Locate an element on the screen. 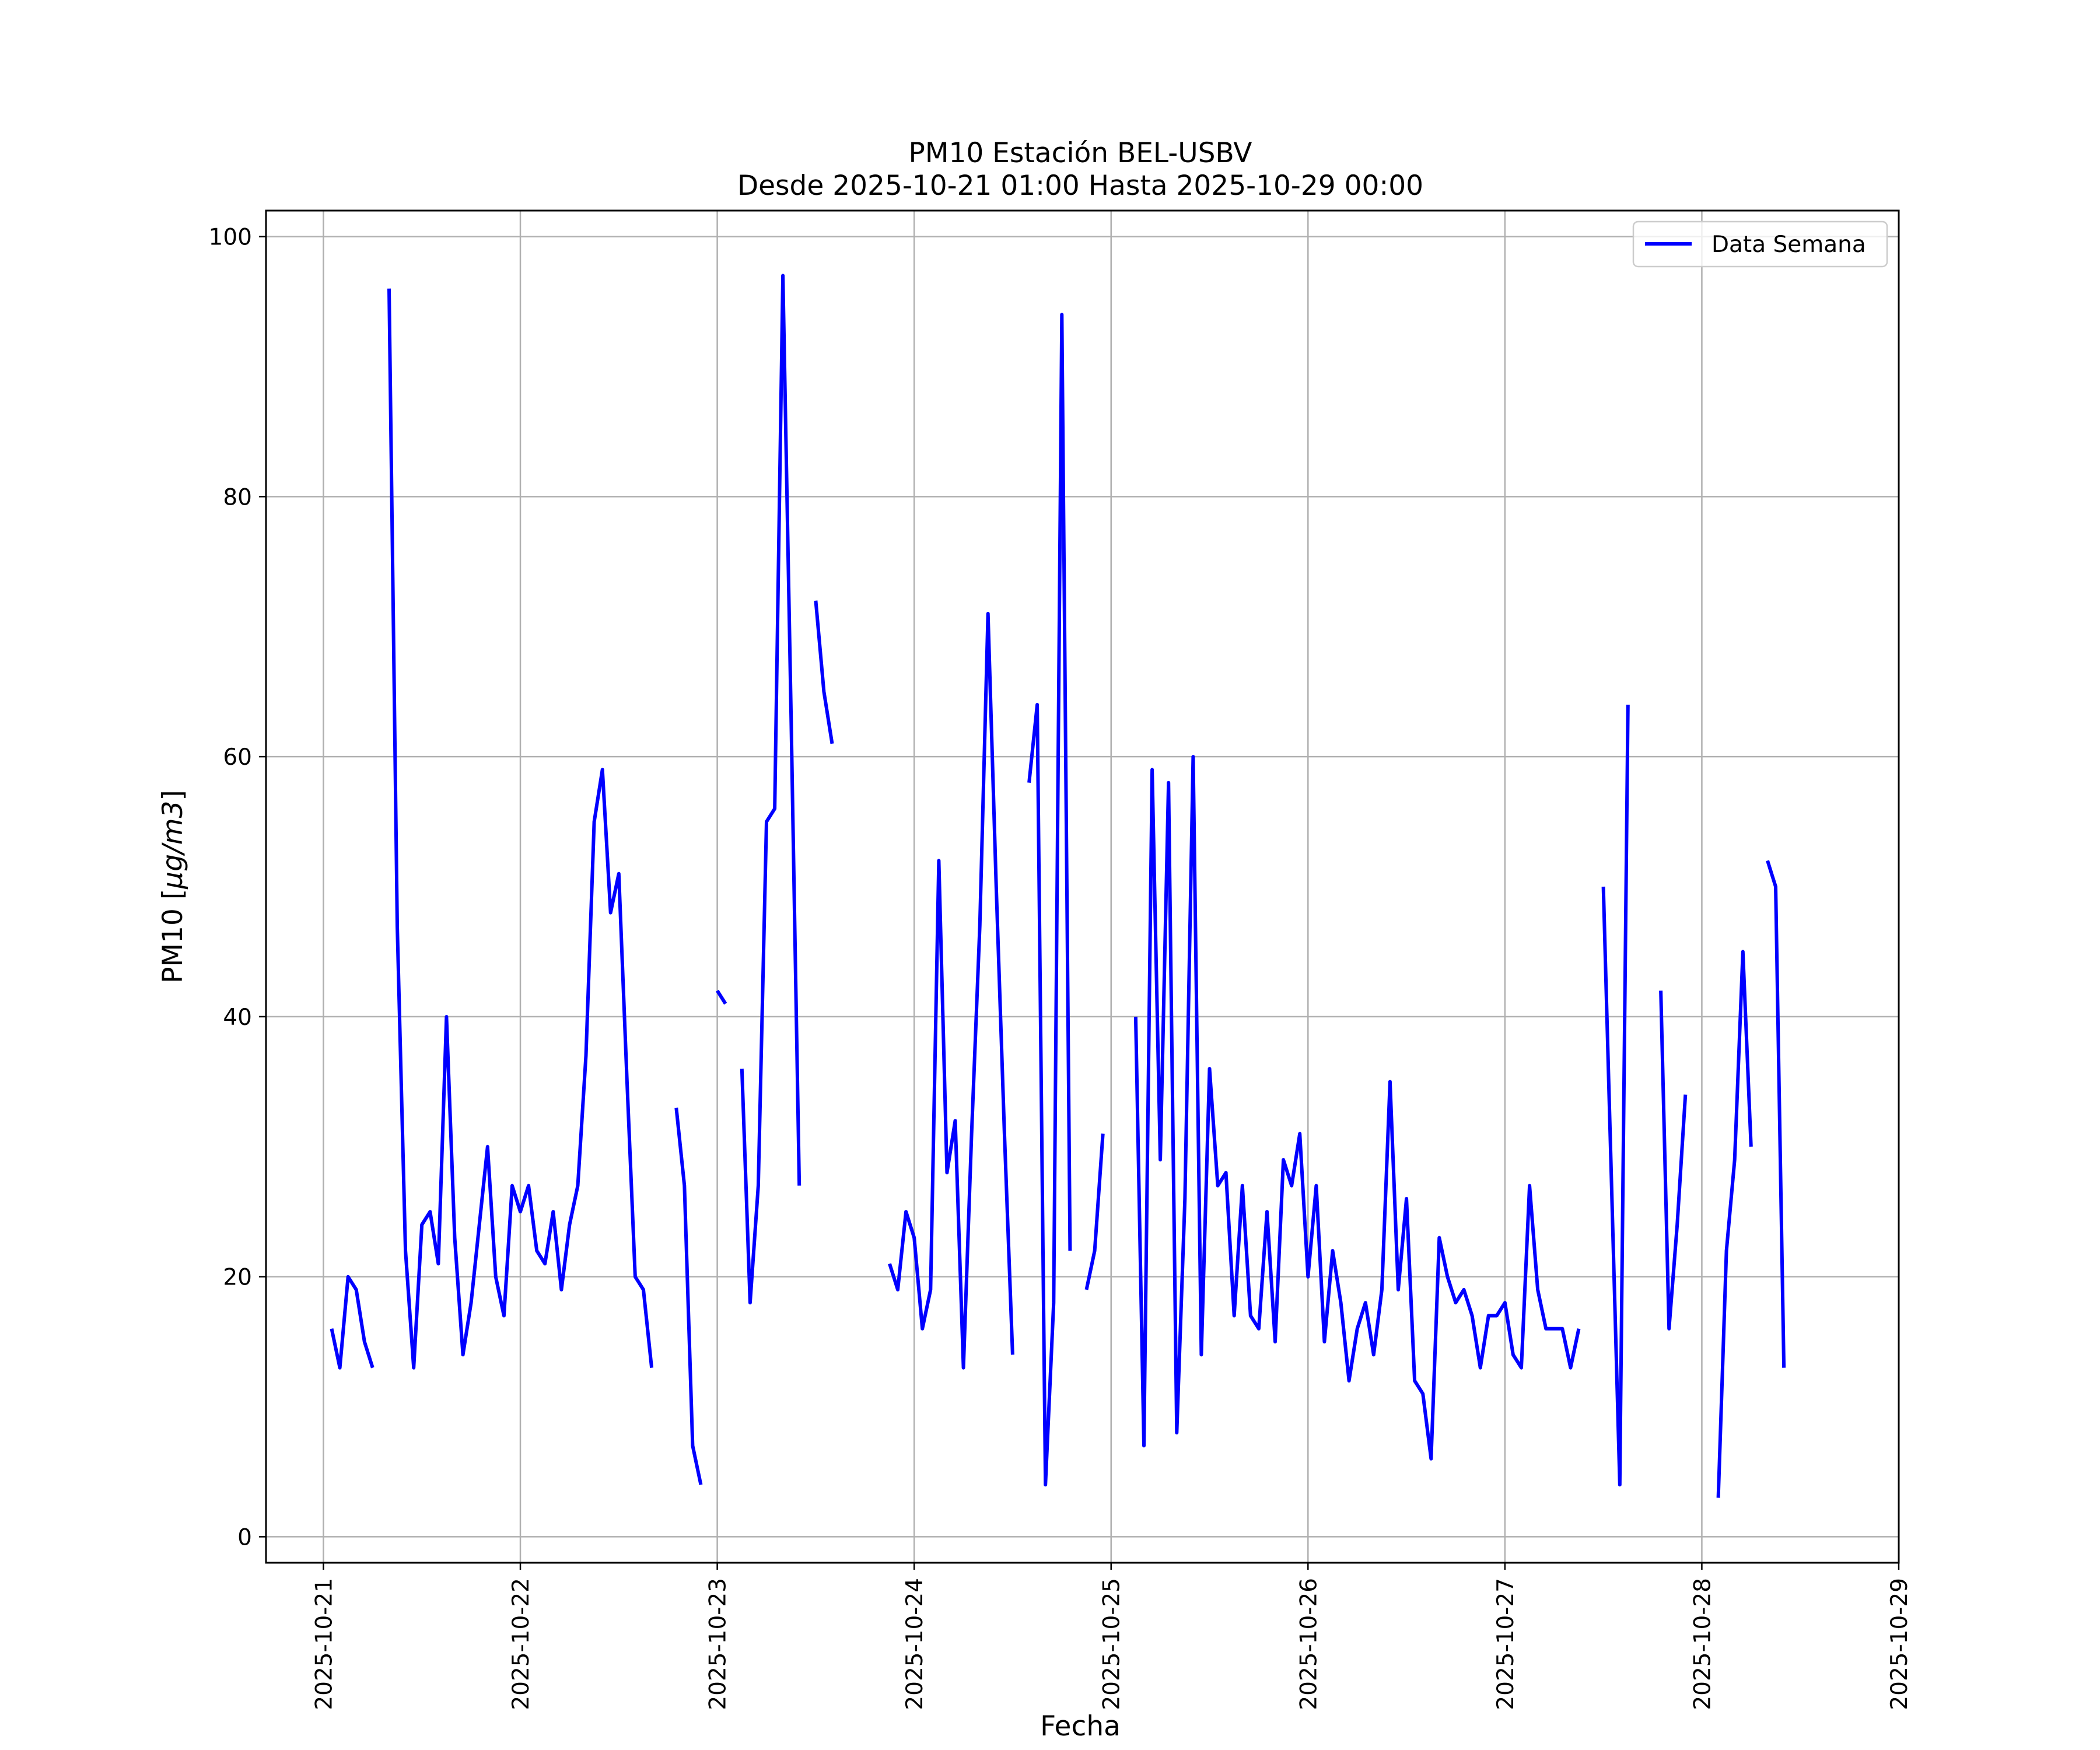 The height and width of the screenshot is (1750, 2100). legend: Data Semana is located at coordinates (1760, 244).